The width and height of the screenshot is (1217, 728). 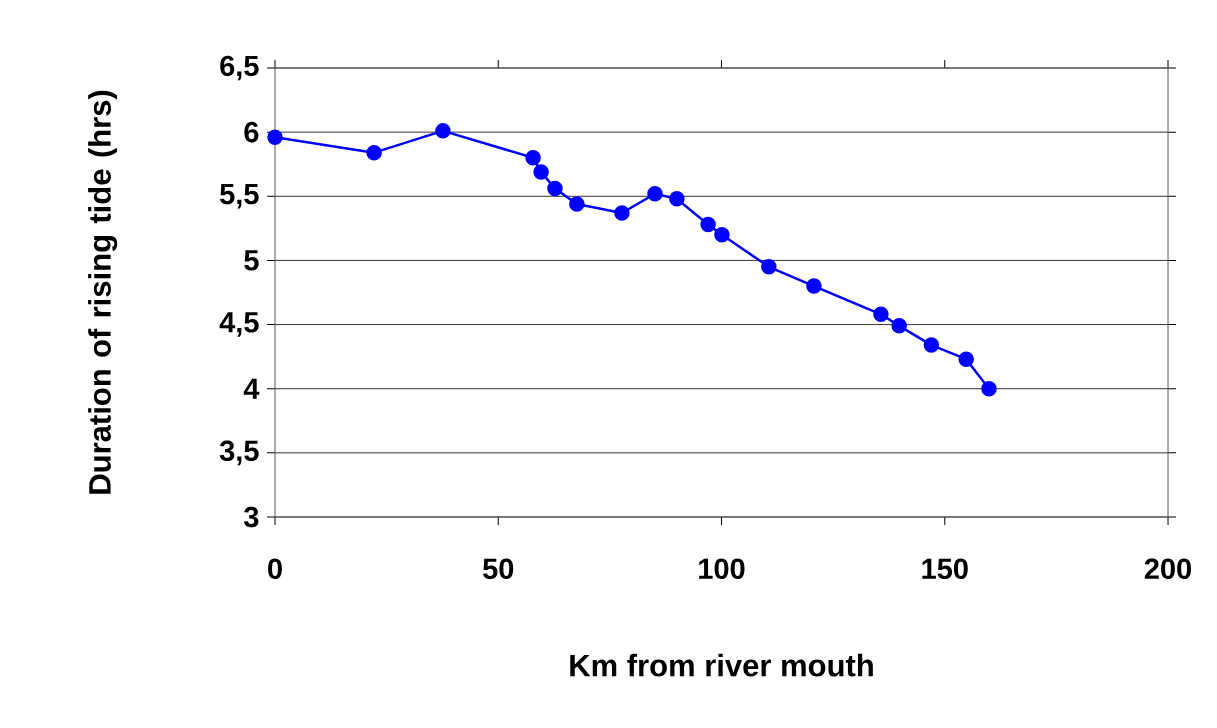 I want to click on x-tick-label: 0, so click(x=275, y=569).